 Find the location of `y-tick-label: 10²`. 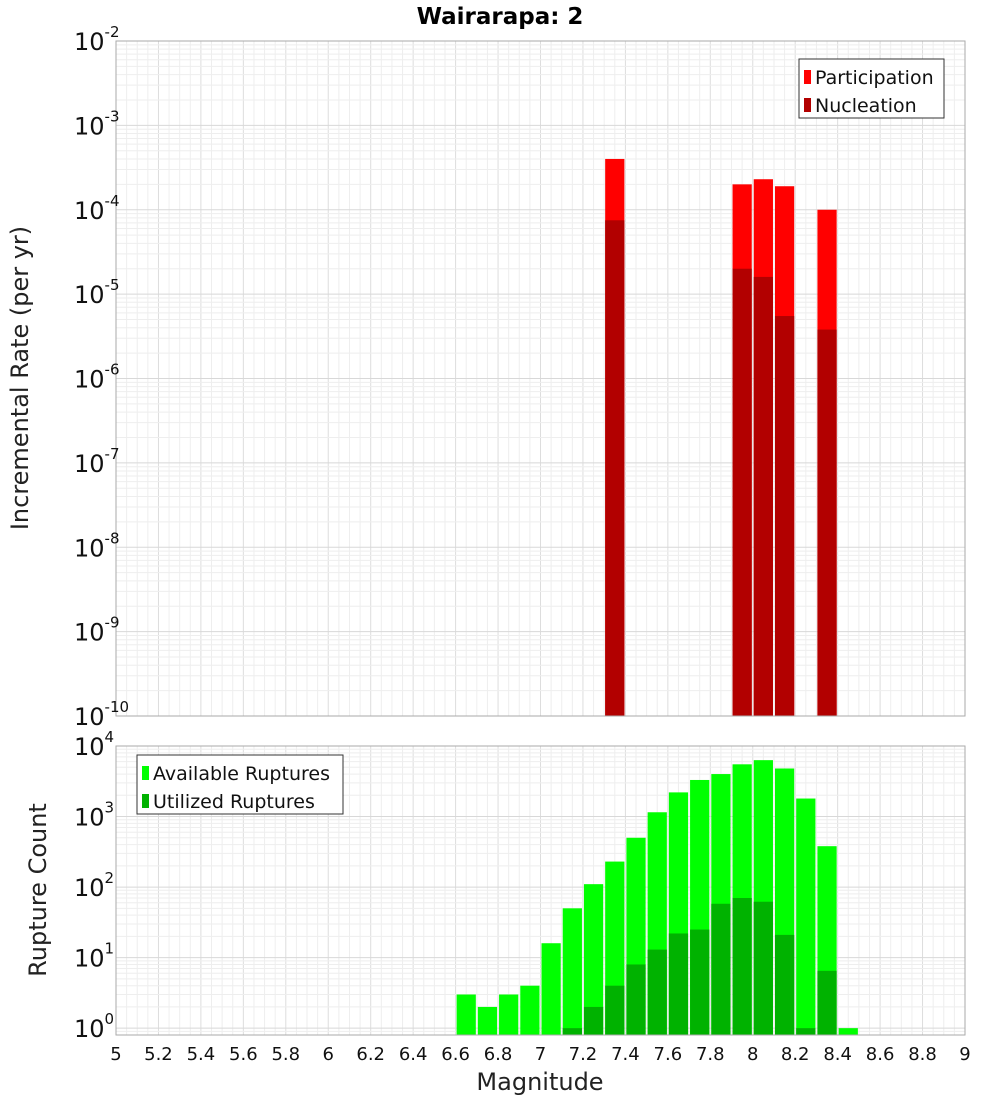

y-tick-label: 10² is located at coordinates (94, 885).